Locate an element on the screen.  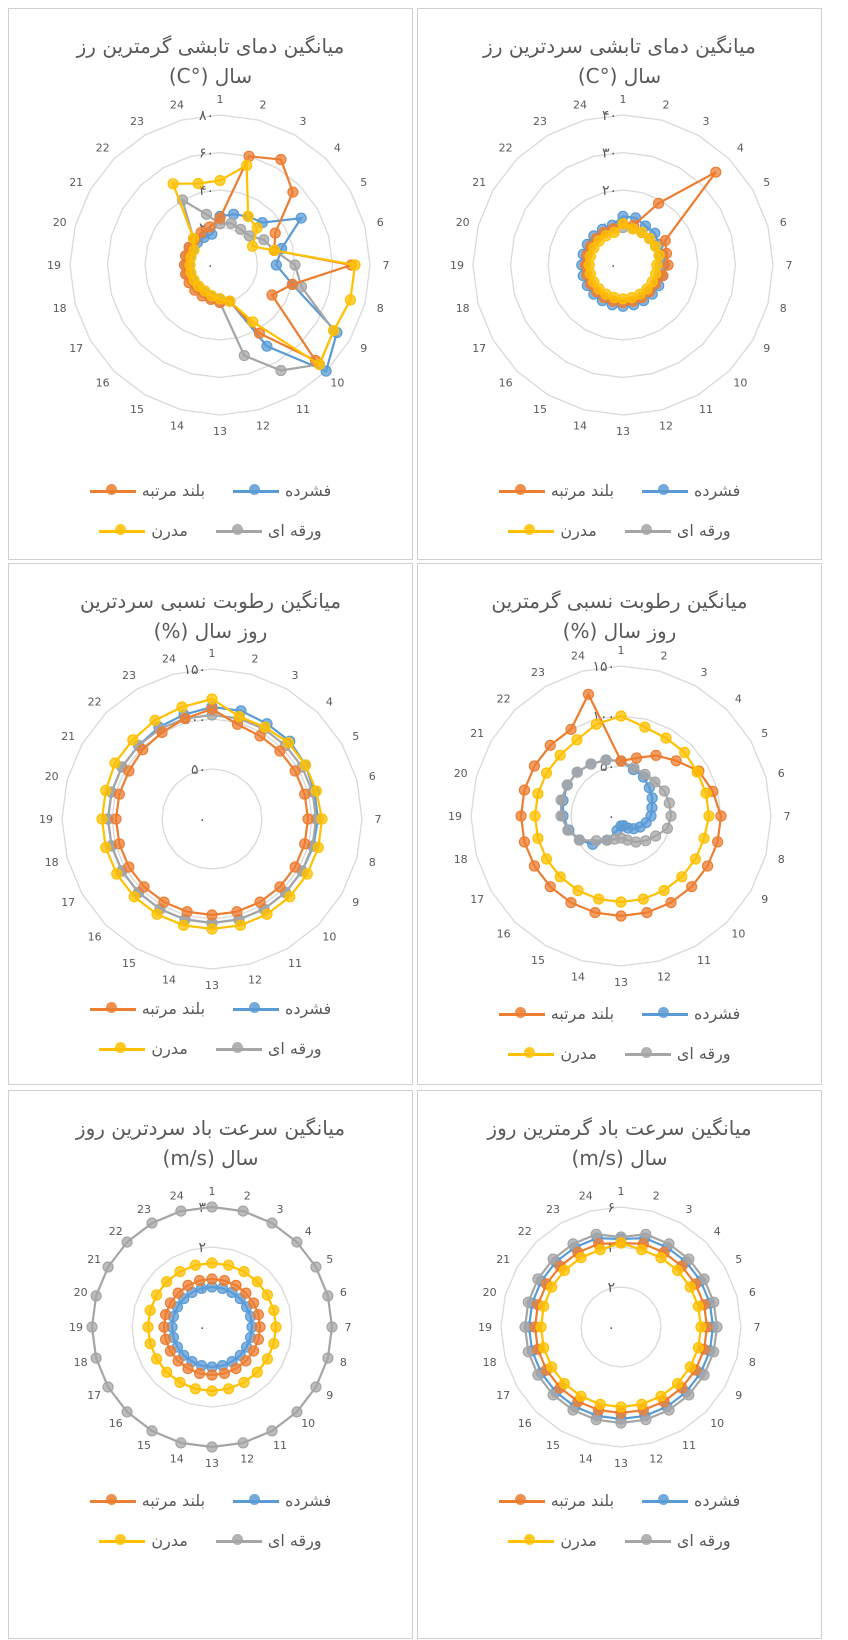
legend-item: بلند مرتبه is located at coordinates (147, 490).